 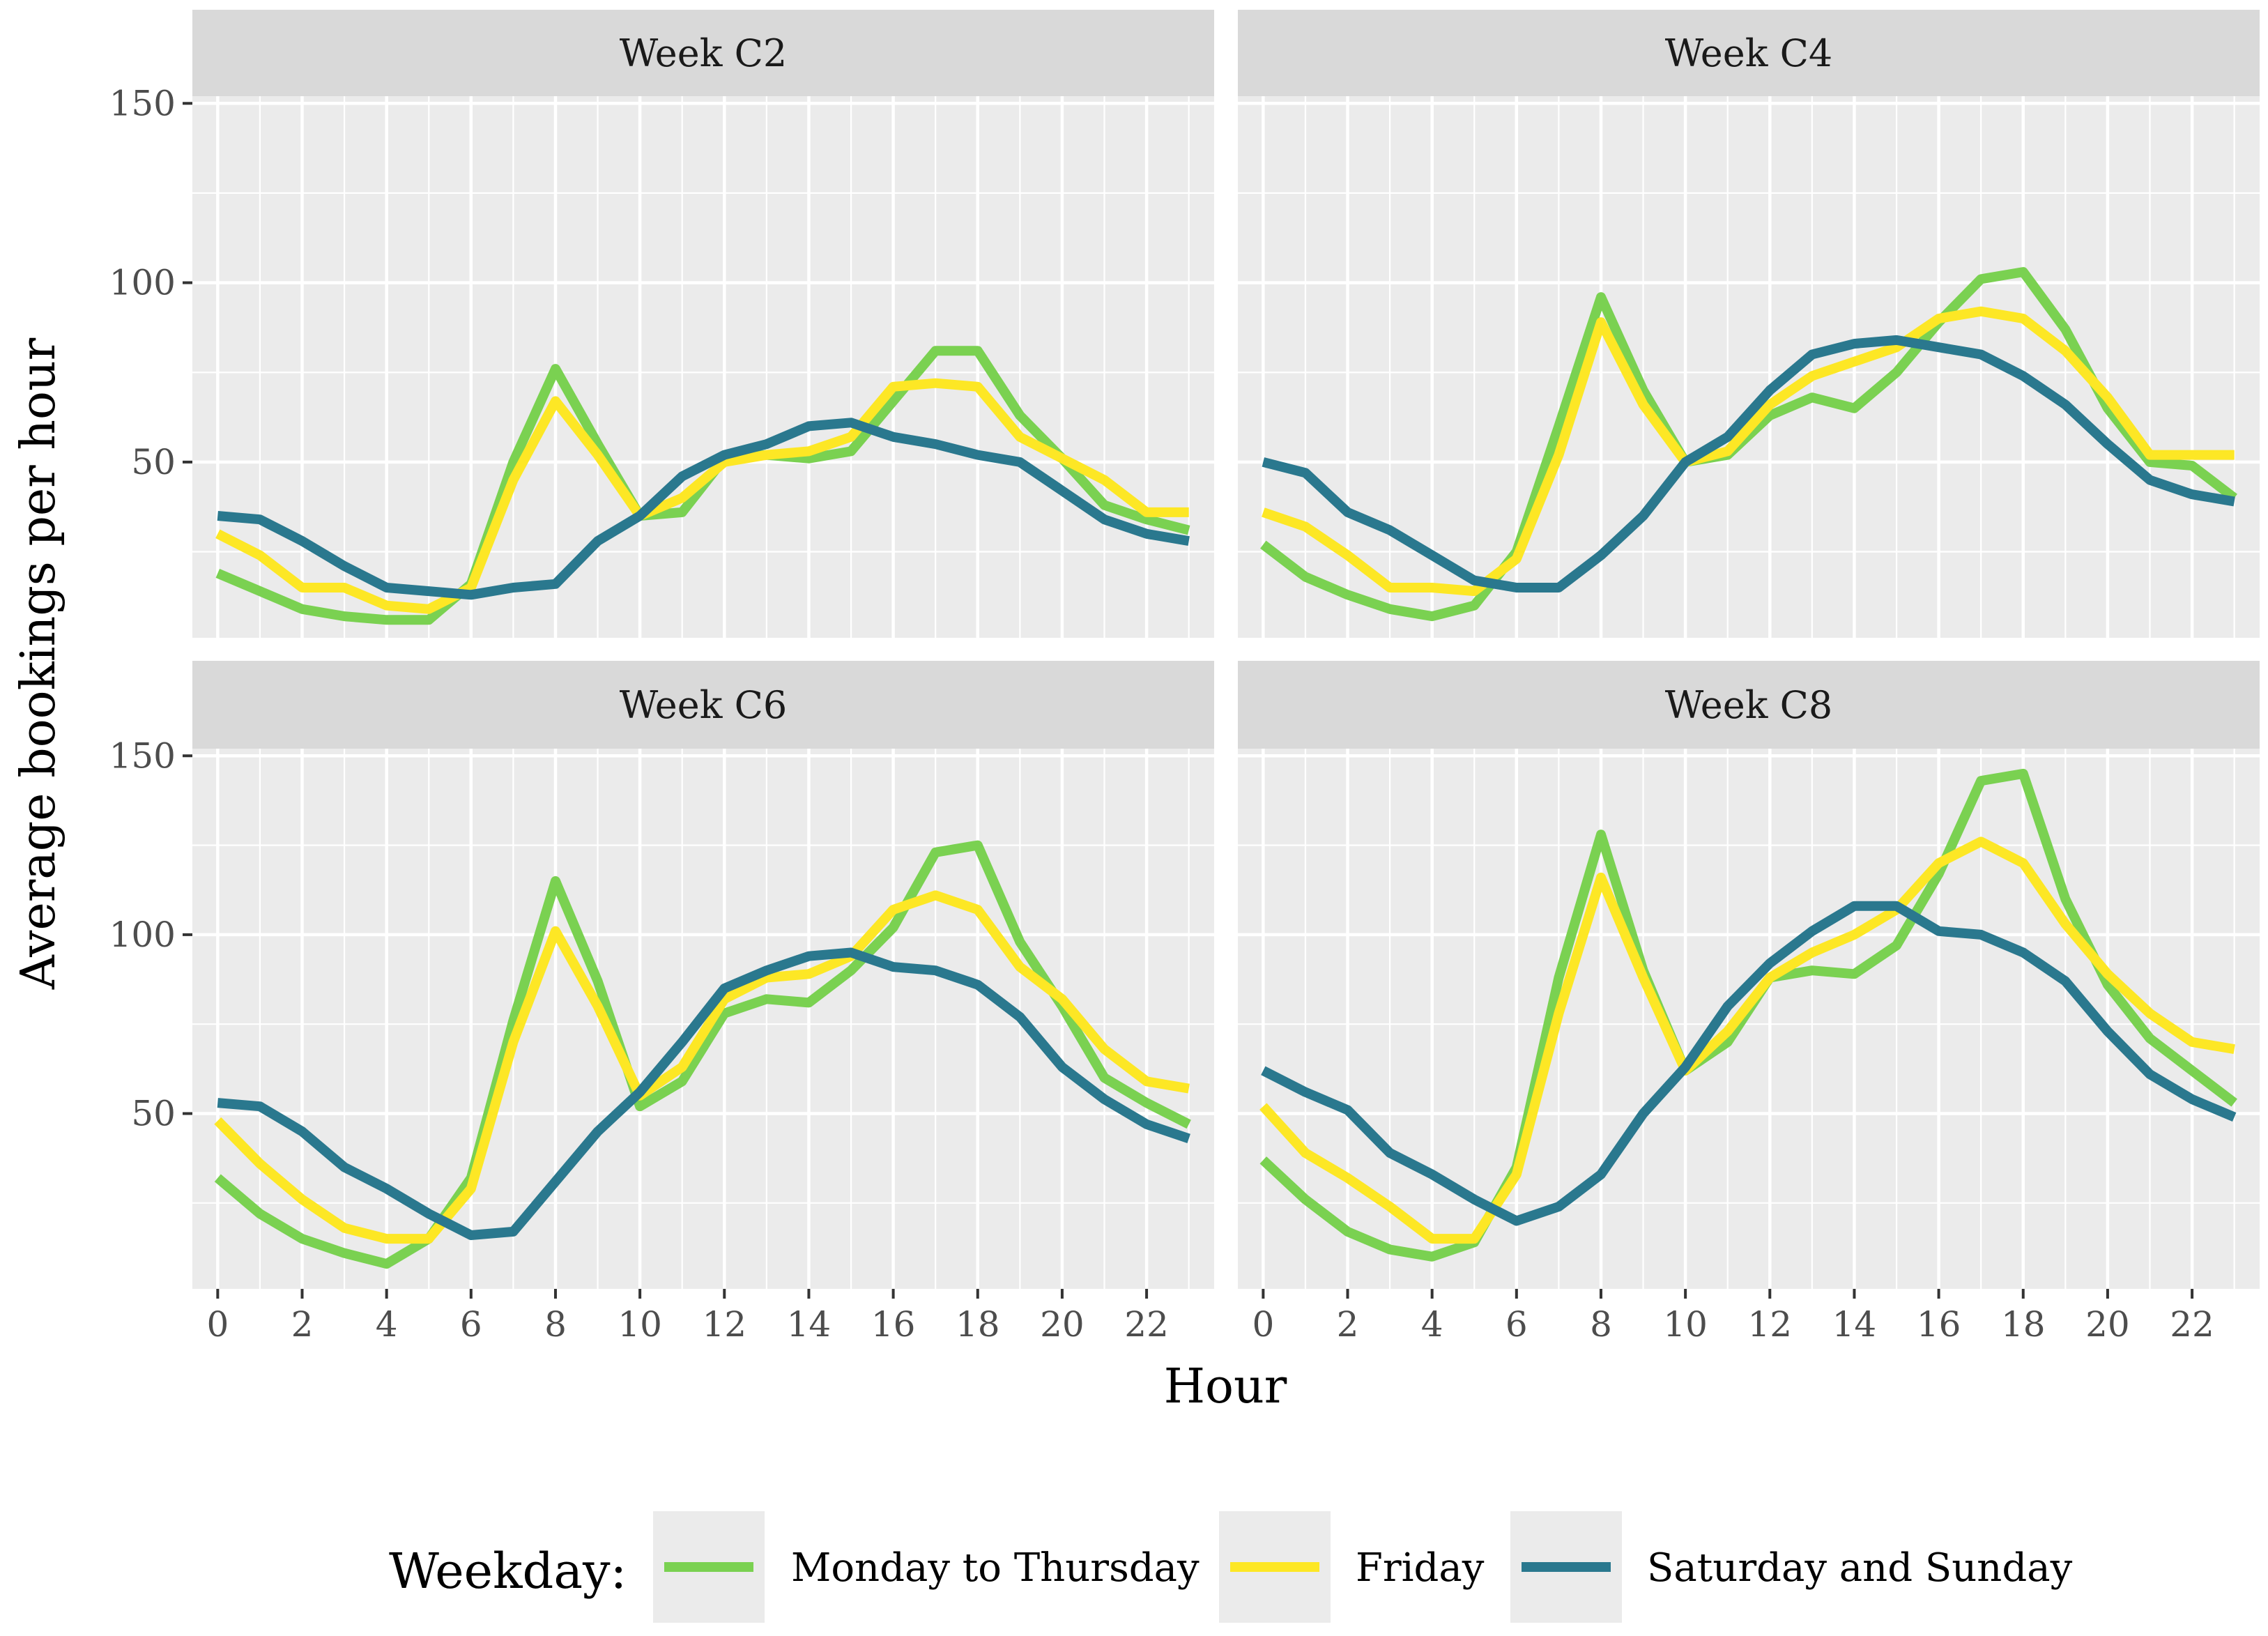 I want to click on legend-entry-monday-to-thursday: Monday to Thursday, so click(x=926, y=1567).